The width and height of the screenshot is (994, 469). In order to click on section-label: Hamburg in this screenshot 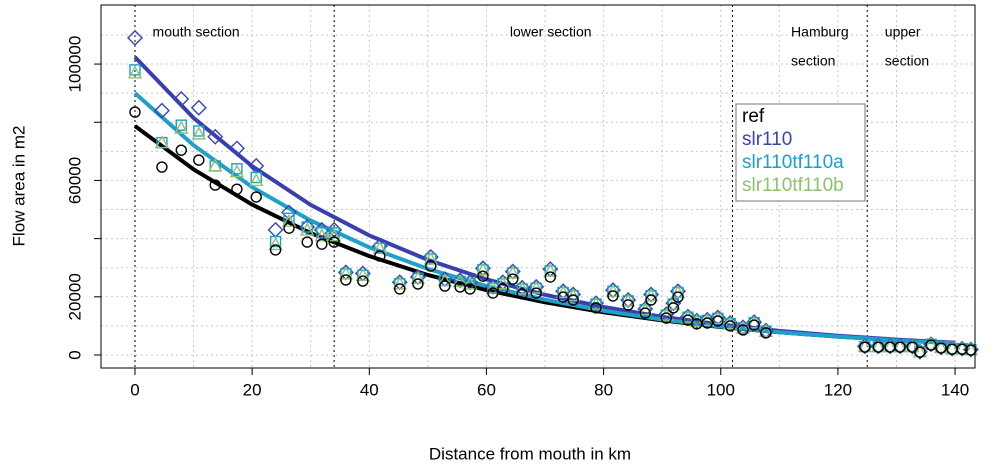, I will do `click(820, 32)`.